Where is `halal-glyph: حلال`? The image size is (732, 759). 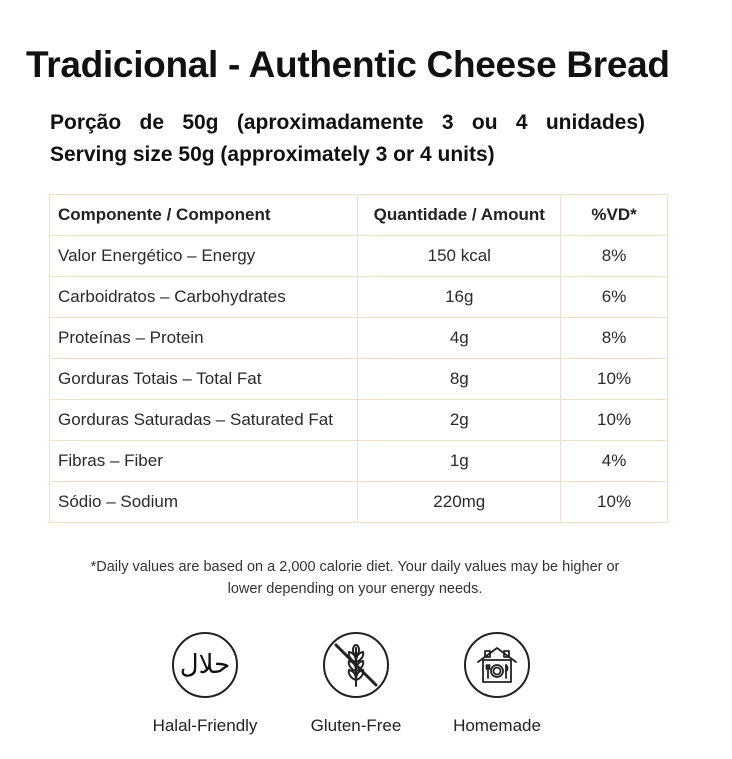 halal-glyph: حلال is located at coordinates (205, 665).